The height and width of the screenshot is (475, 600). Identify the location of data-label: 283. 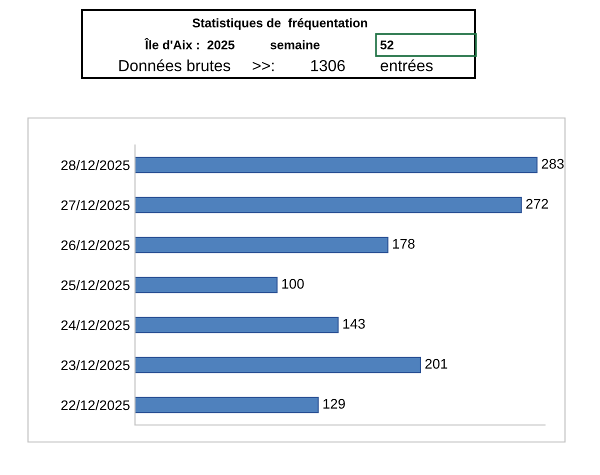
(553, 163).